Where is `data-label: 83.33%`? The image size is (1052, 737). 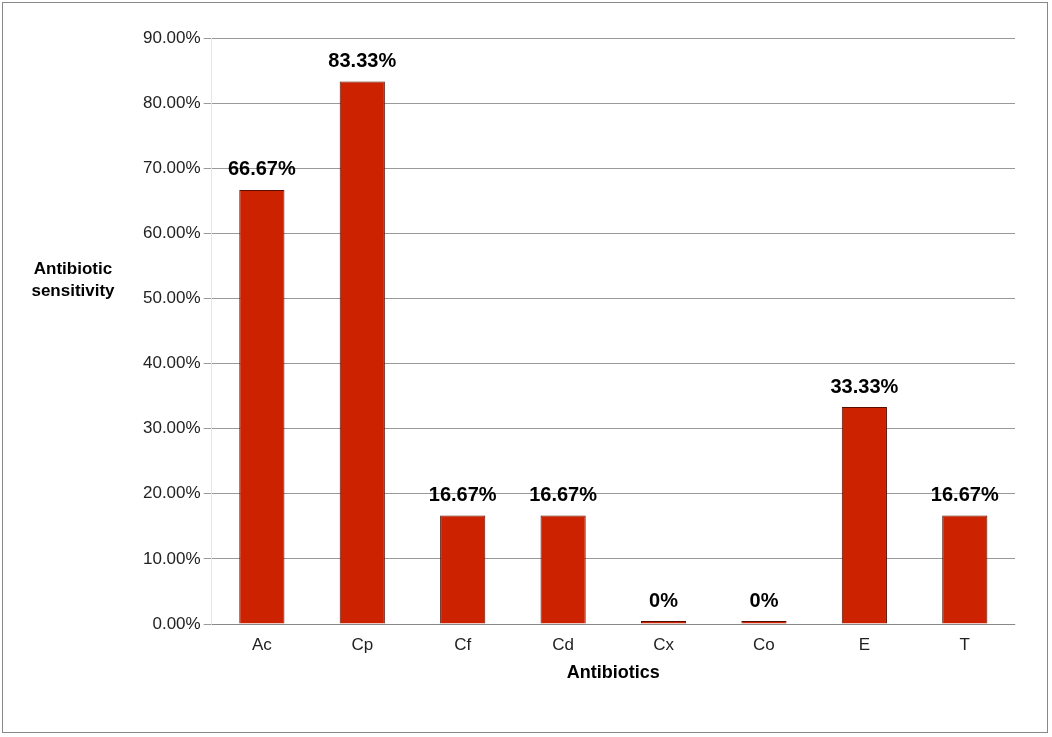 data-label: 83.33% is located at coordinates (362, 59).